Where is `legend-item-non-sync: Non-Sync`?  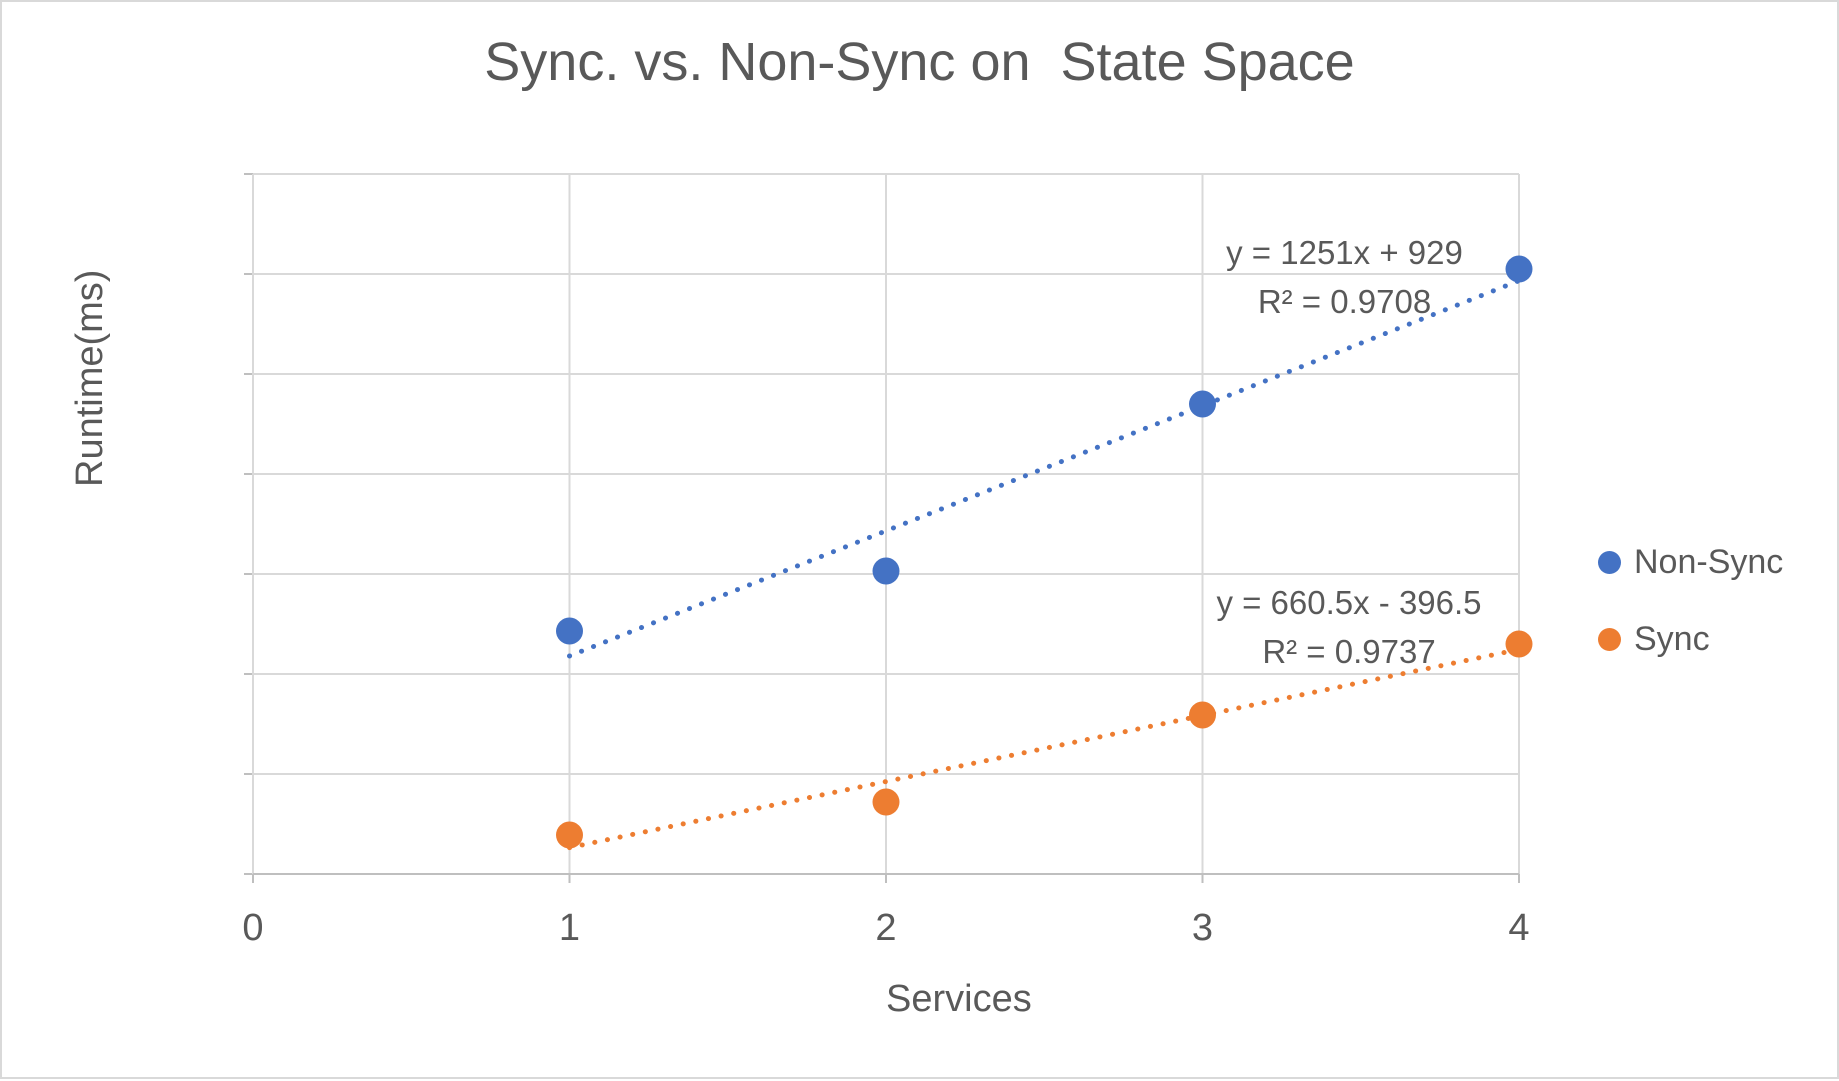
legend-item-non-sync: Non-Sync is located at coordinates (1690, 562).